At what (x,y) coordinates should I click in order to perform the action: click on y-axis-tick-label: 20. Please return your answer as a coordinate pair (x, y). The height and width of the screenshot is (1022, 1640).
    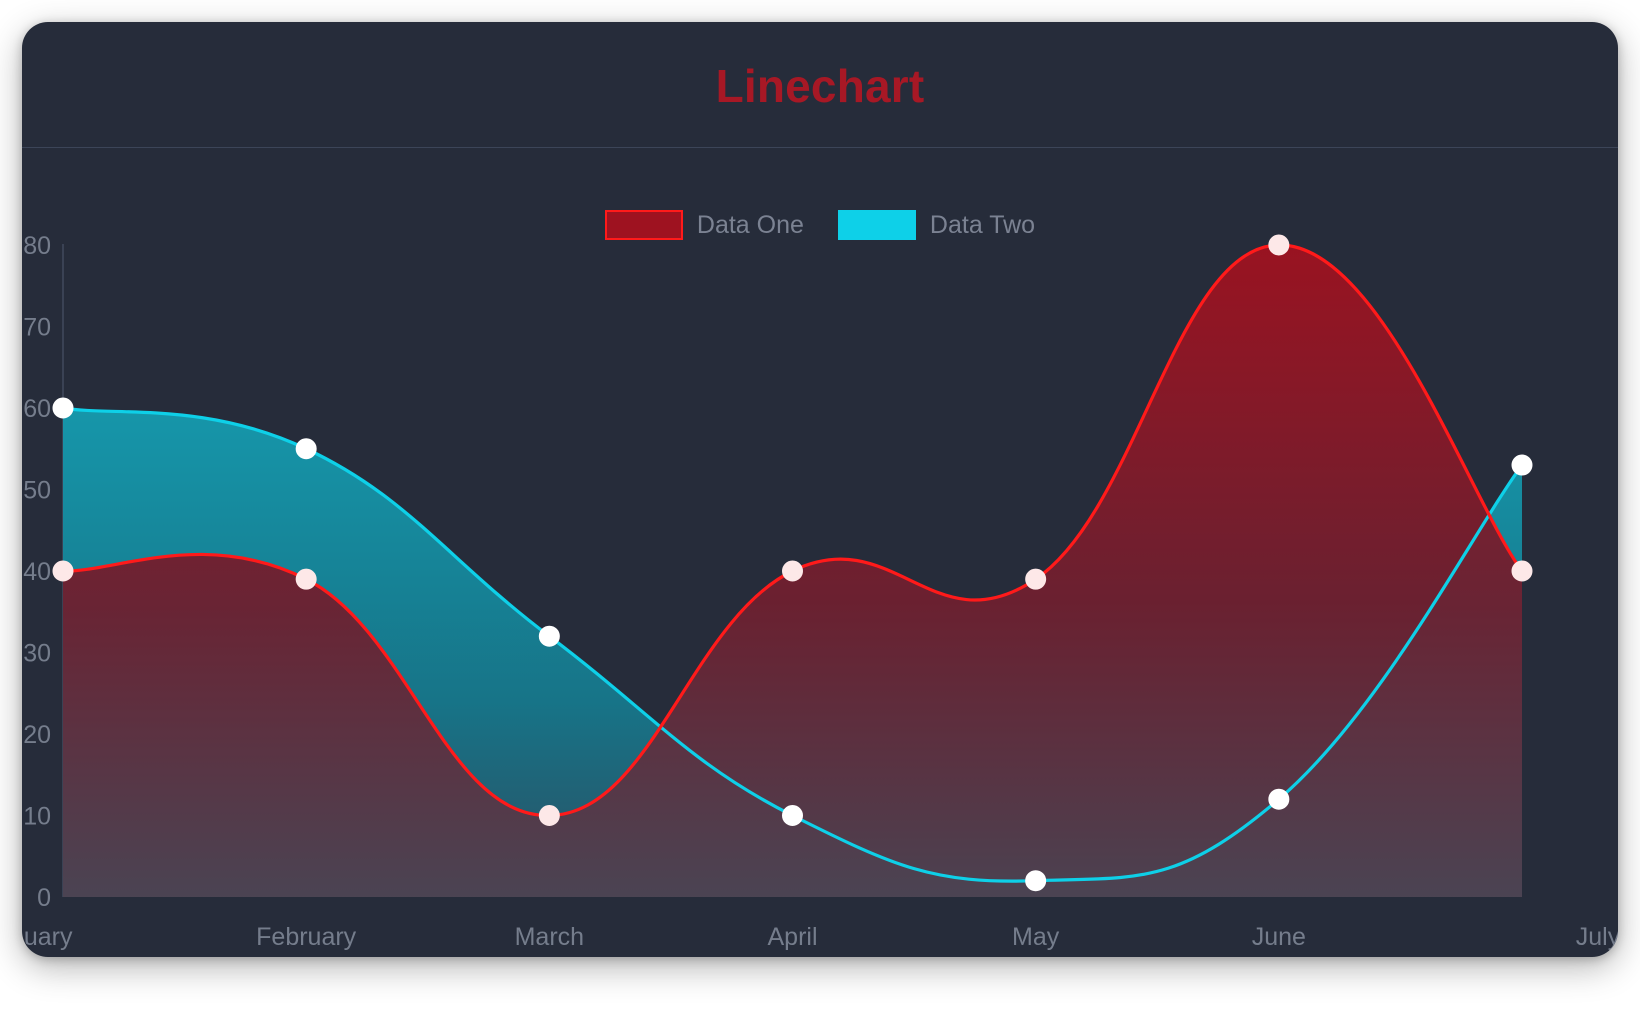
    Looking at the image, I should click on (37, 735).